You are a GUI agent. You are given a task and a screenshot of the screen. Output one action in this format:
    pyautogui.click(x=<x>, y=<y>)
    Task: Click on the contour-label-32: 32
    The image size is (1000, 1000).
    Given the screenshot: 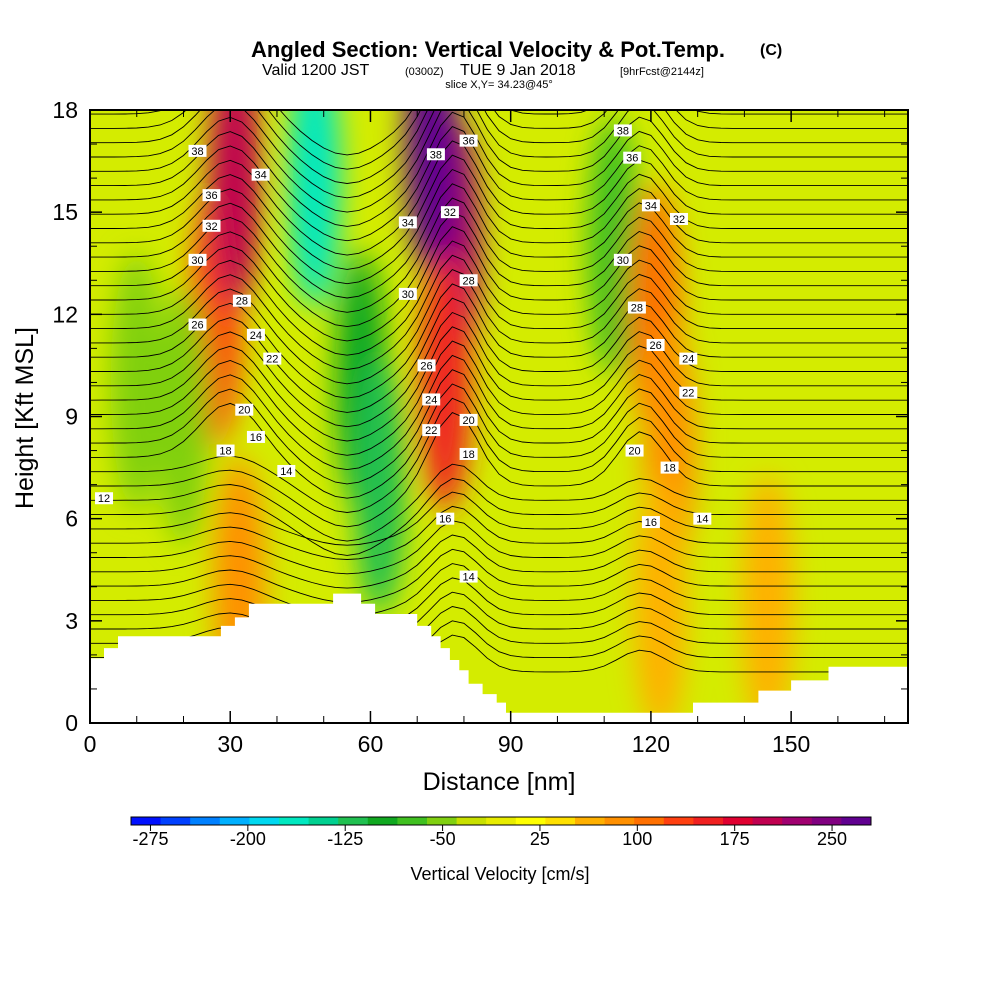 What is the action you would take?
    pyautogui.click(x=678, y=219)
    